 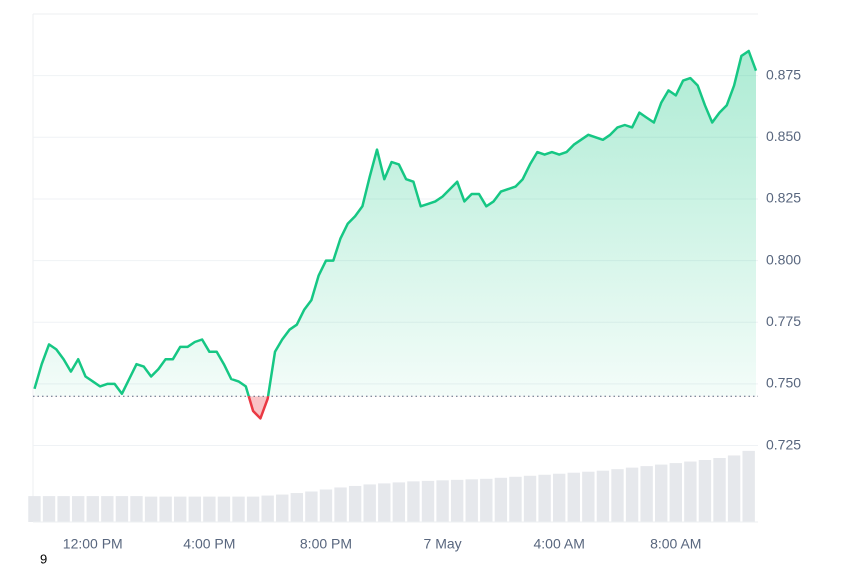 I want to click on y-tick-label: 0.775, so click(x=783, y=321).